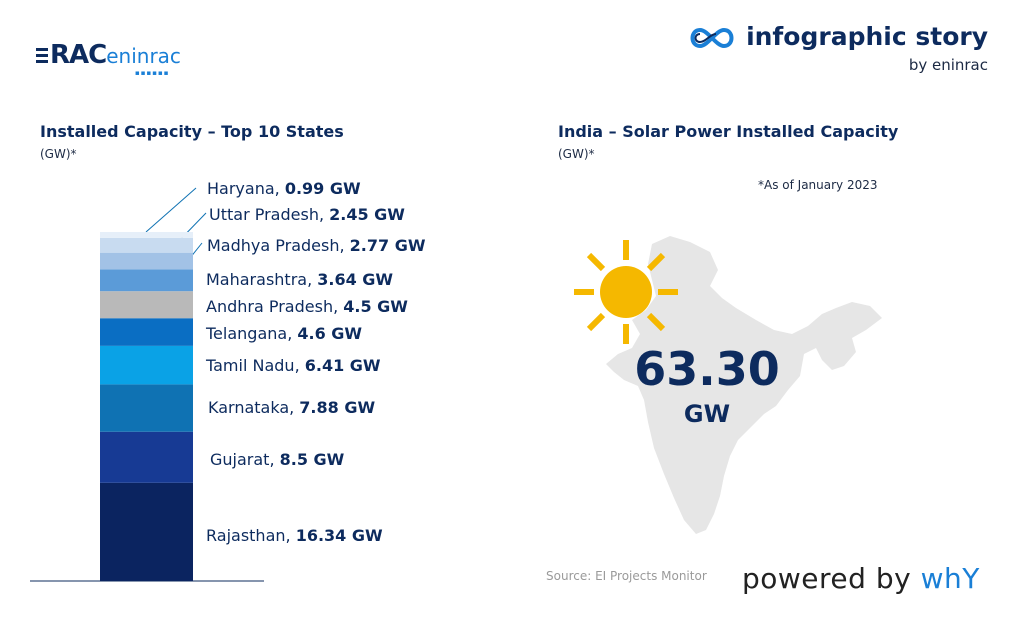  I want to click on bar-segment-rajasthan, so click(146, 531).